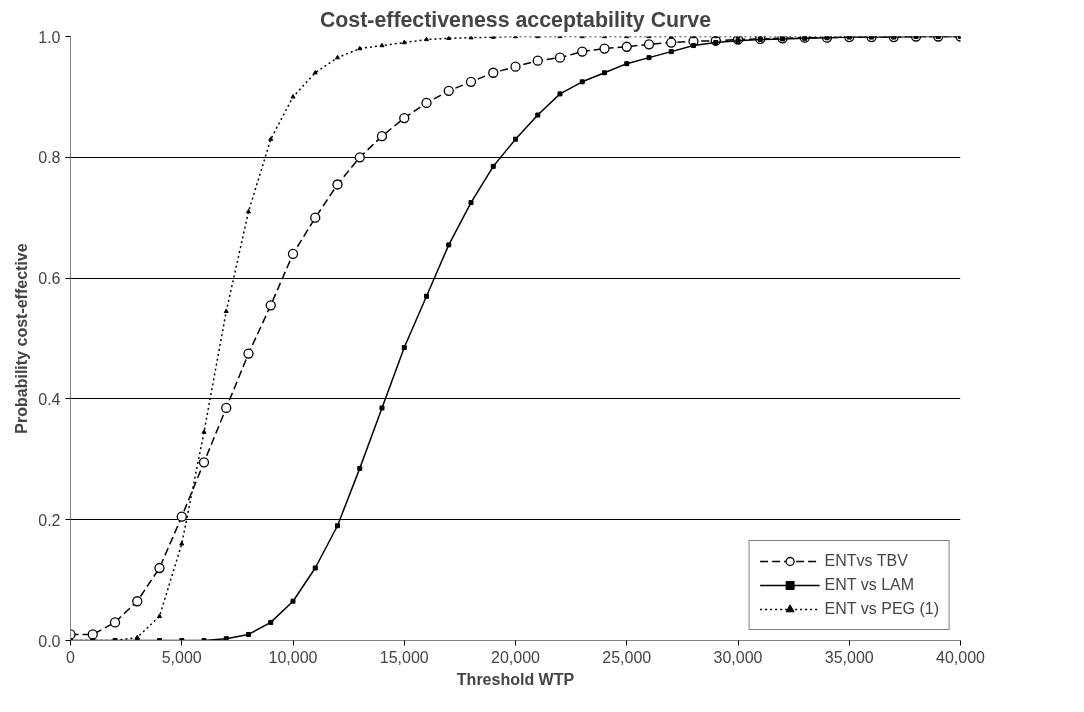 The height and width of the screenshot is (712, 1084). What do you see at coordinates (49, 279) in the screenshot?
I see `y-tick-label: 0.6` at bounding box center [49, 279].